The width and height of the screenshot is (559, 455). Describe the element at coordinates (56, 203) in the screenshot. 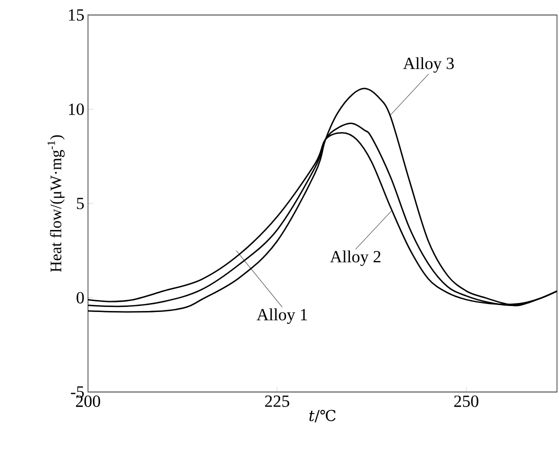

I see `y-axis-title: Heat flow/(μW·mg$^{-1}$)` at that location.